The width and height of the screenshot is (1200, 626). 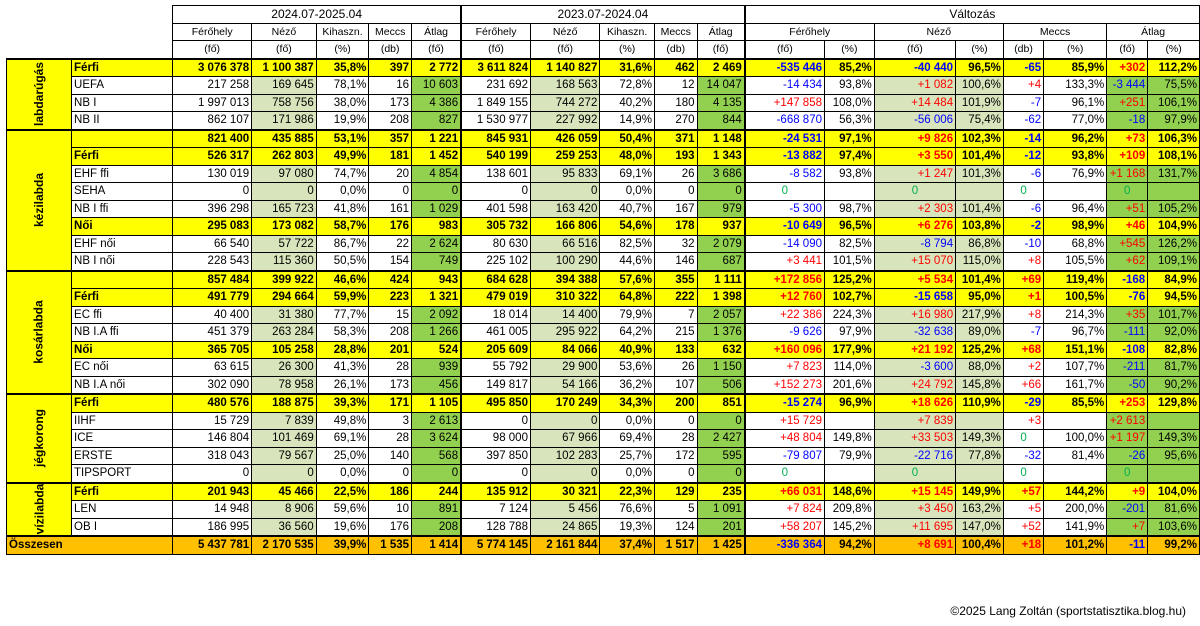 I want to click on current-cell: 262 803, so click(x=284, y=156).